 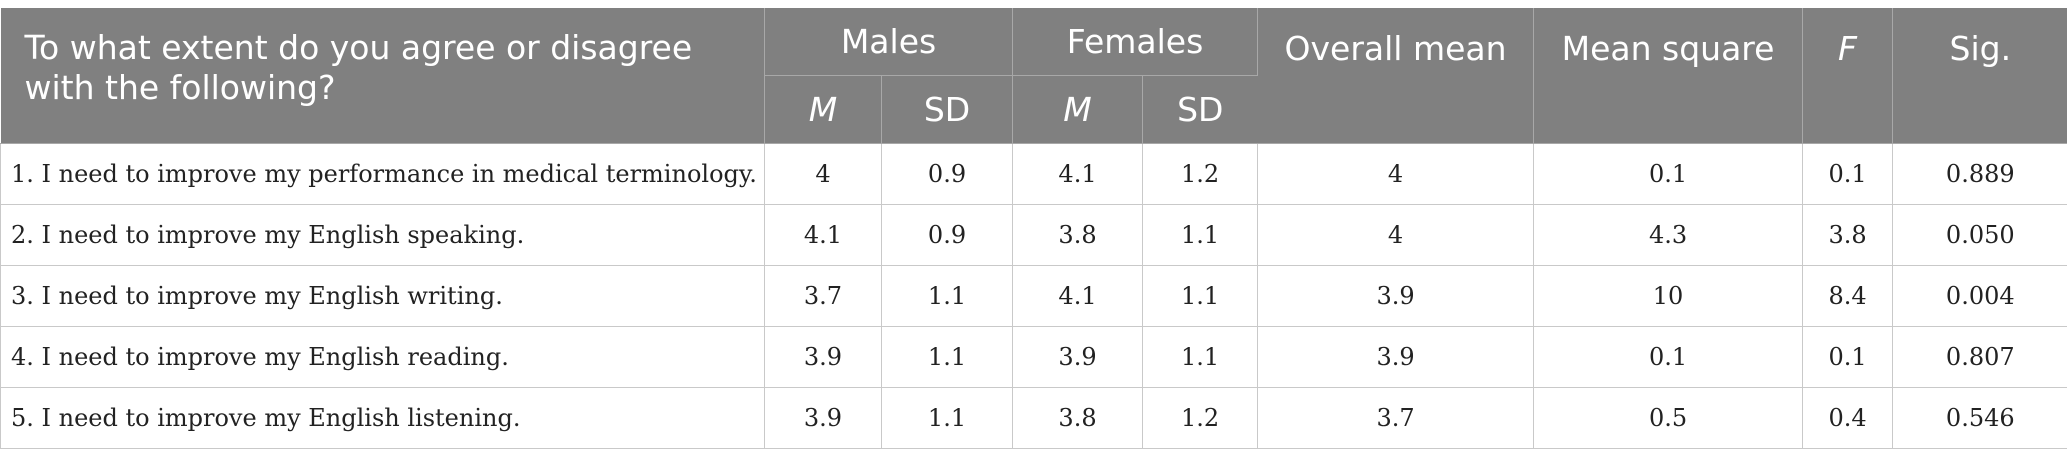 I want to click on sig-cell: 0.004, so click(x=1979, y=296).